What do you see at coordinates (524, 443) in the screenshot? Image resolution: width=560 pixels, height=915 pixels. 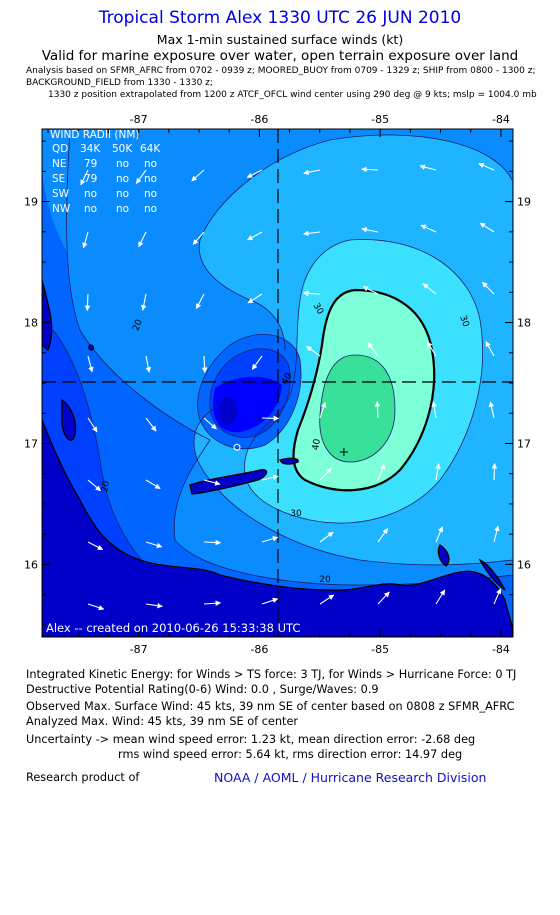 I see `y-tick-label-right: 17` at bounding box center [524, 443].